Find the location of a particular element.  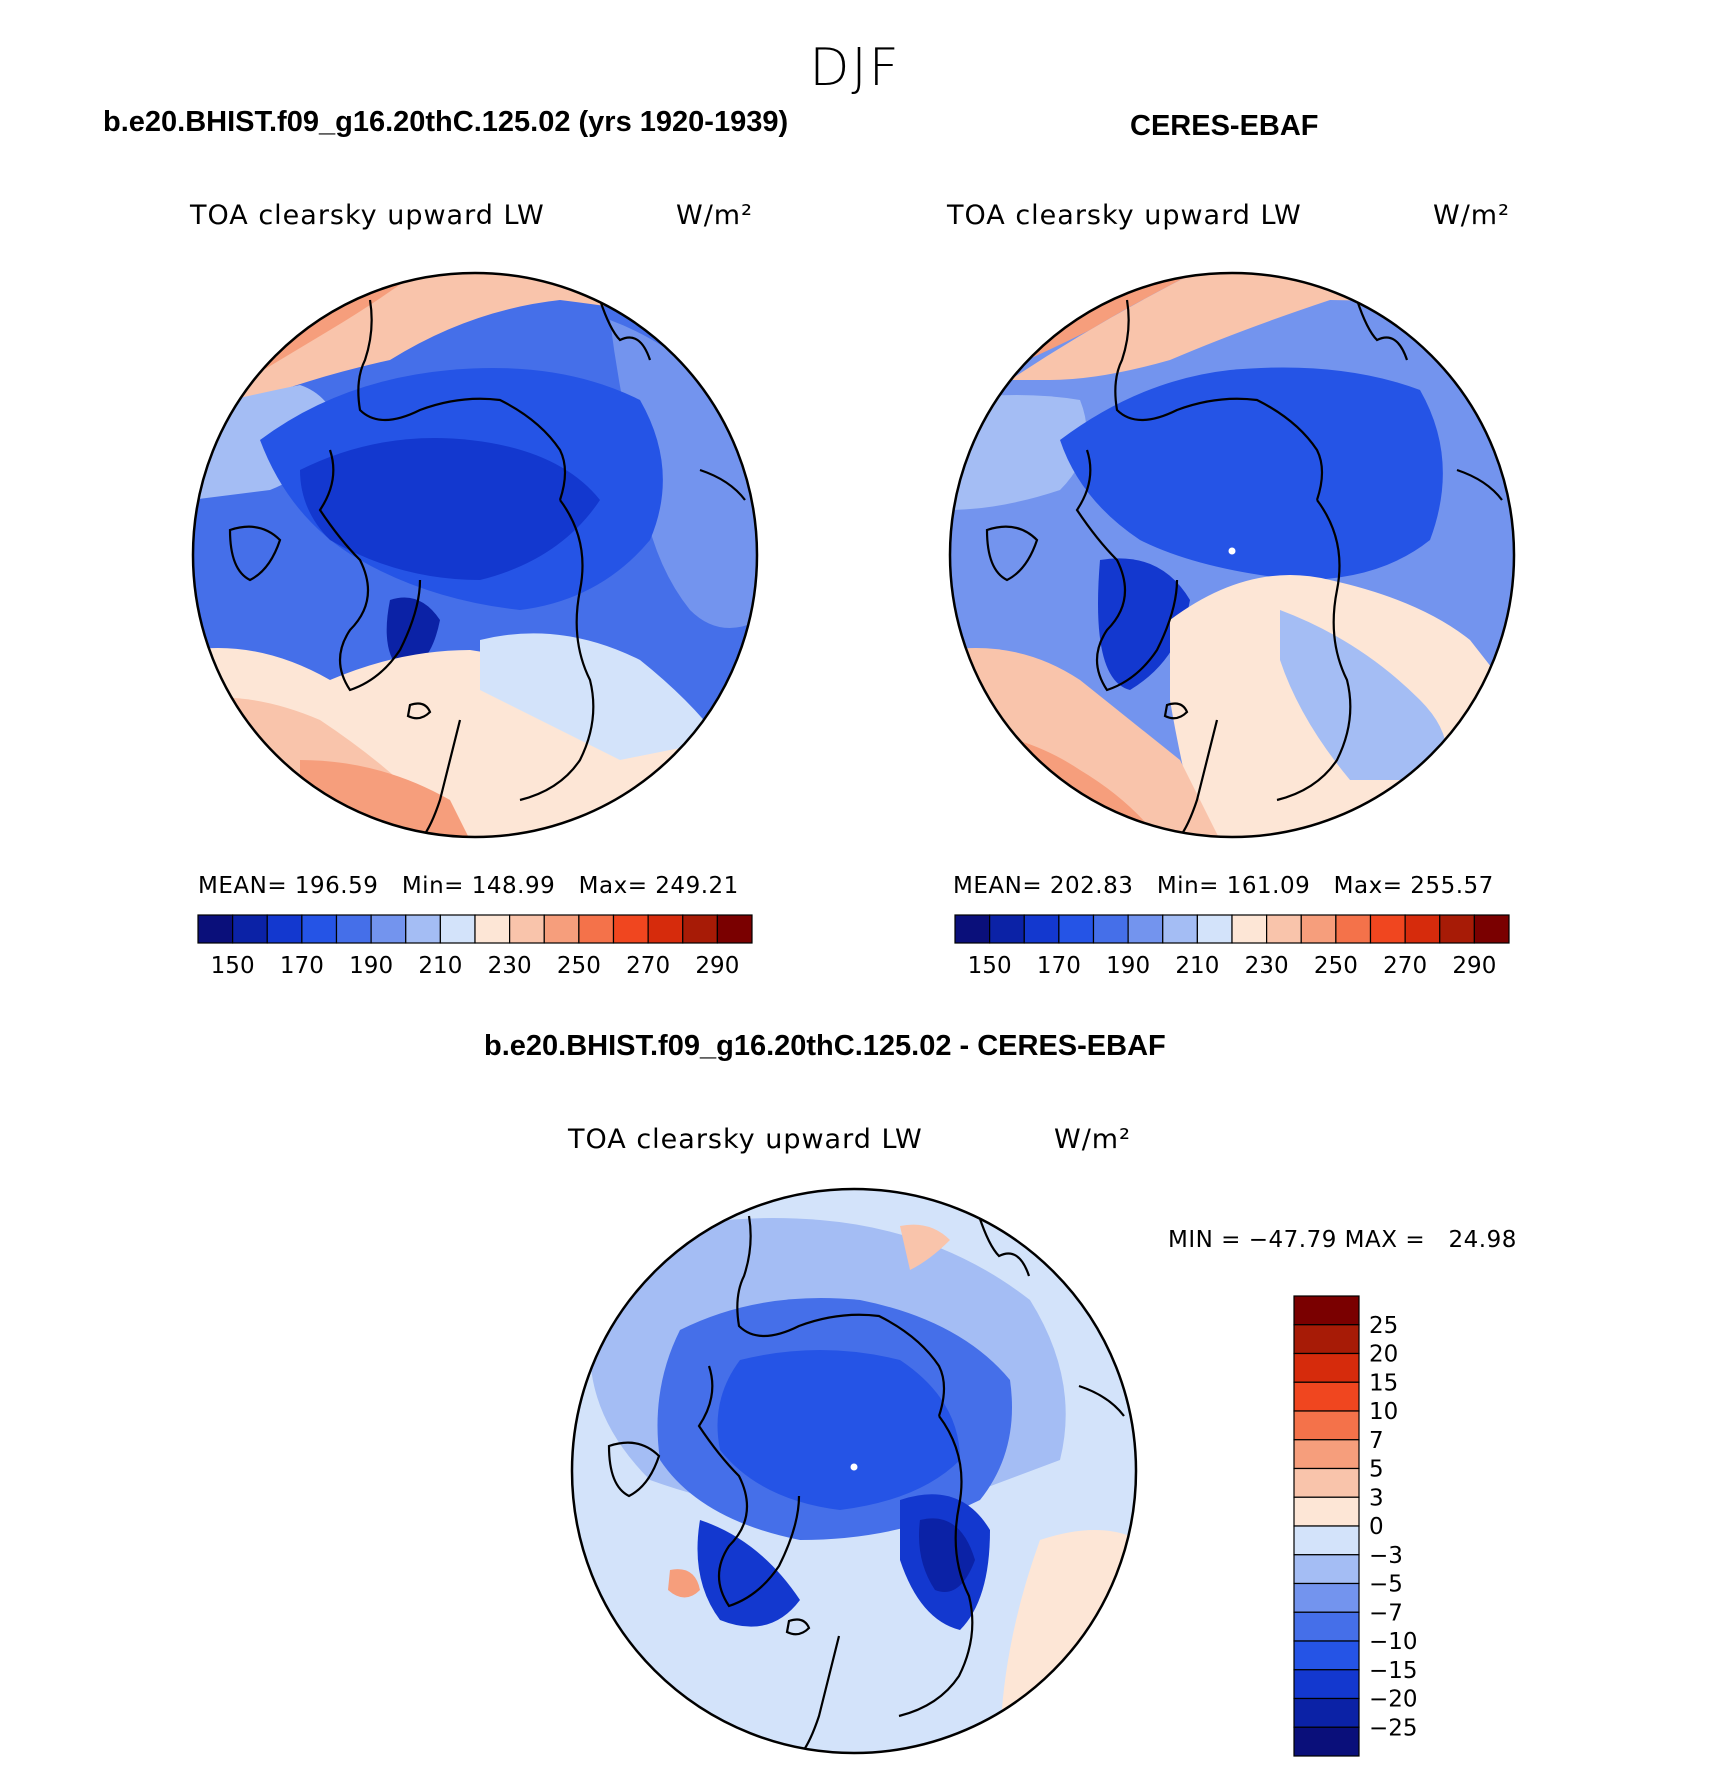

mean-value: 196.59 is located at coordinates (336, 886).